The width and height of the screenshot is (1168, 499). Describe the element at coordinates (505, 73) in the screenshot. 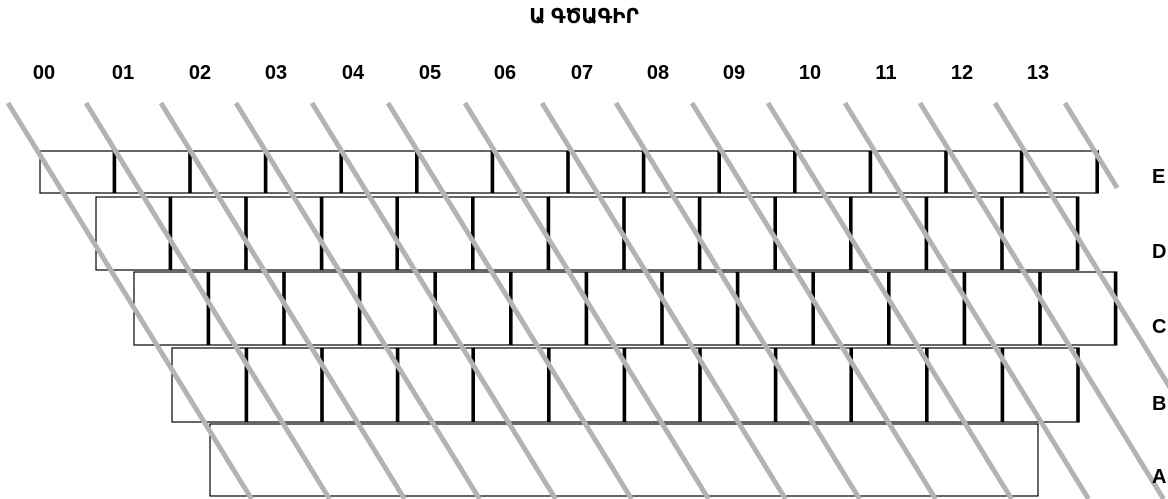

I see `column-label-06: 06` at that location.